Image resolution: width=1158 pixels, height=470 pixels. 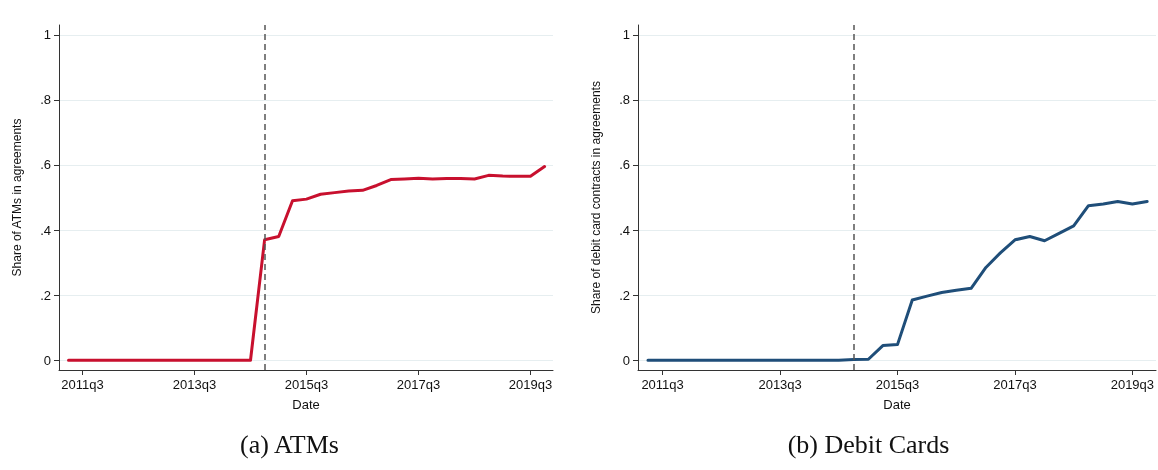 What do you see at coordinates (289, 444) in the screenshot?
I see `text: (a) ATMs` at bounding box center [289, 444].